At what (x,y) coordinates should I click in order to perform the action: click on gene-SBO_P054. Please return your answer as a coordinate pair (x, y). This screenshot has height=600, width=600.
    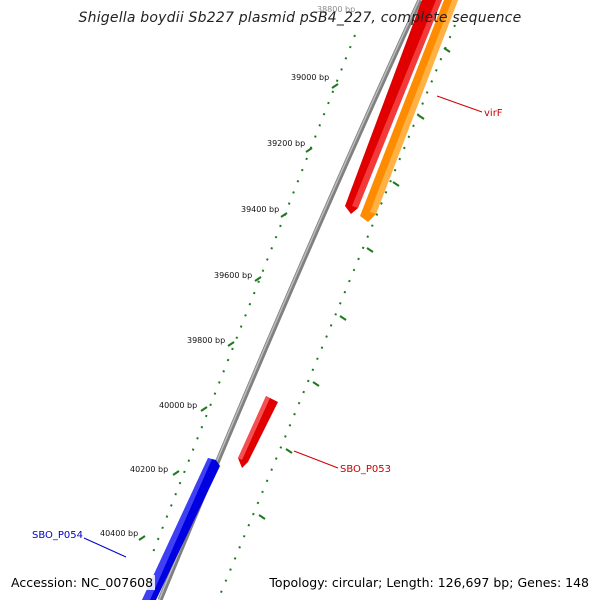
    Looking at the image, I should click on (181, 529).